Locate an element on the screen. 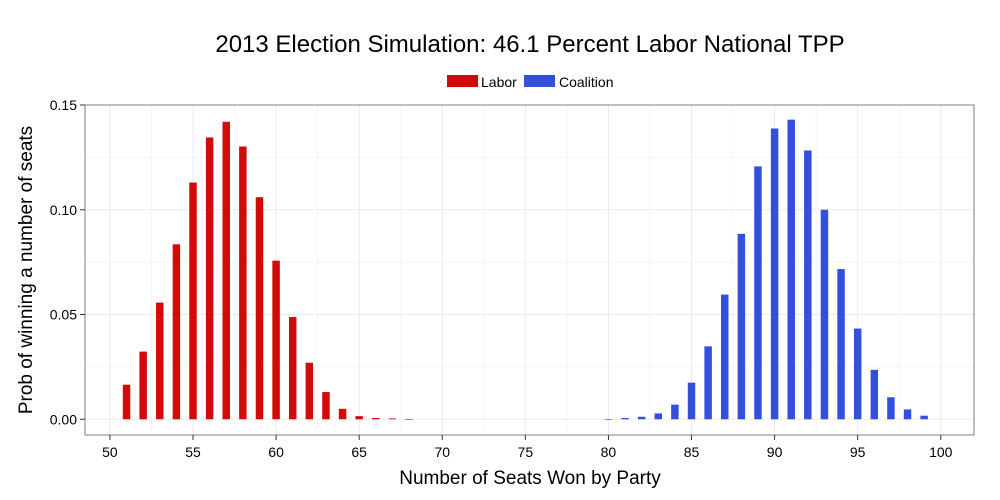 Image resolution: width=1000 pixels, height=500 pixels. x-axis-title: Number of Seats Won by Party is located at coordinates (530, 478).